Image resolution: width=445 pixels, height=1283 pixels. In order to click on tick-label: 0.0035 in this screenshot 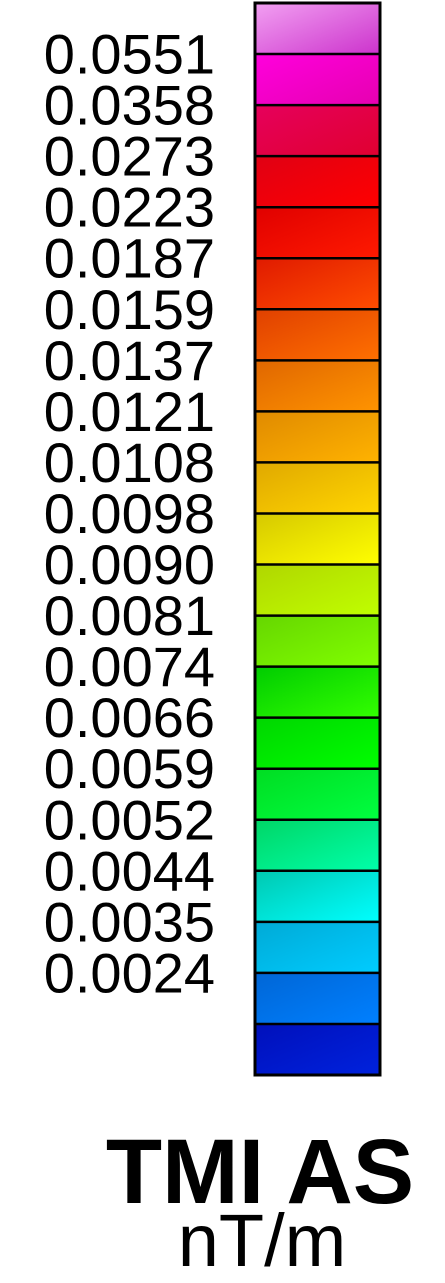, I will do `click(129, 921)`.